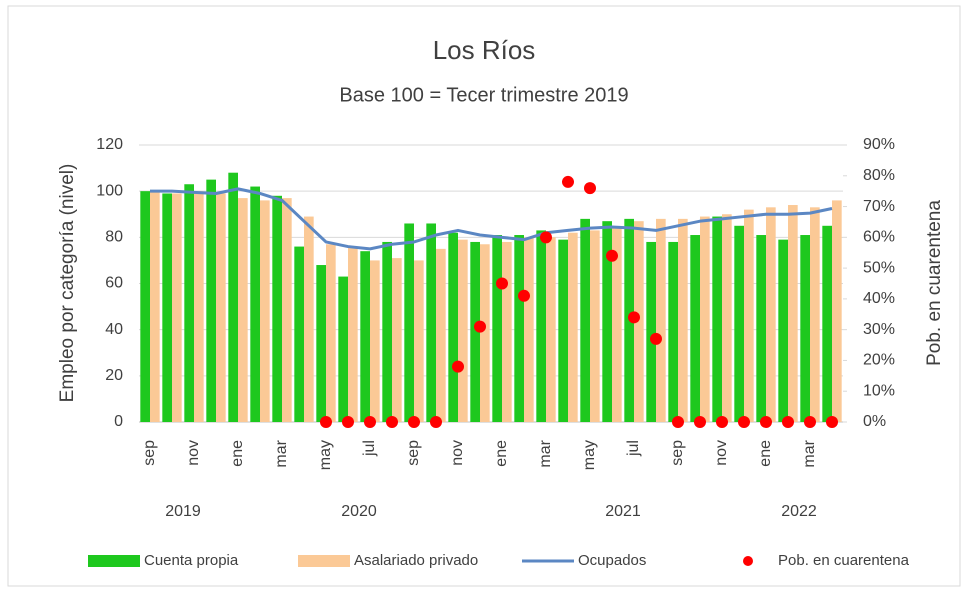 The image size is (969, 598). What do you see at coordinates (109, 190) in the screenshot?
I see `y-tick-label: 100` at bounding box center [109, 190].